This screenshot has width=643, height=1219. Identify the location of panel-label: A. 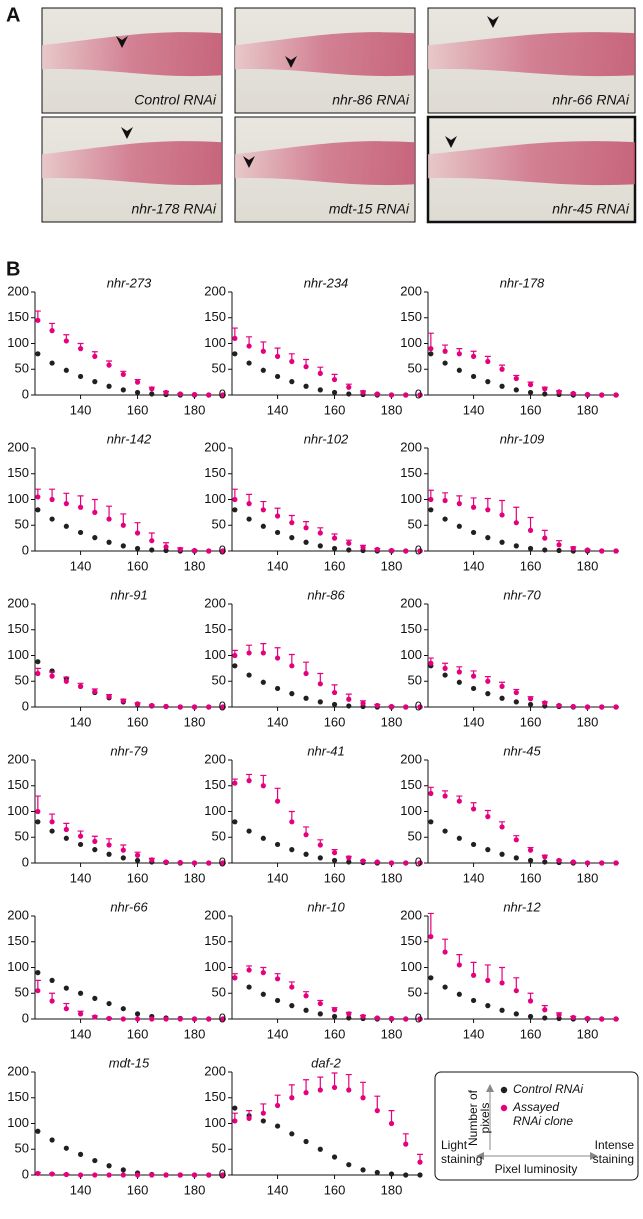
(13, 15).